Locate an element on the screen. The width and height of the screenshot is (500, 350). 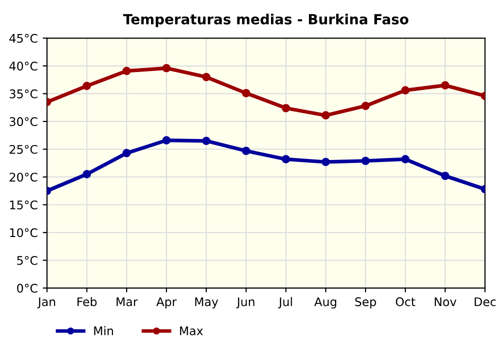
x-tick-label: Apr is located at coordinates (166, 303).